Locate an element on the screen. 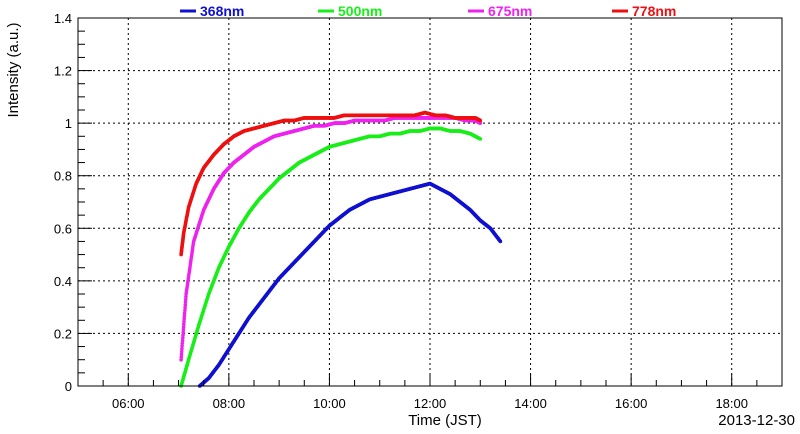 The height and width of the screenshot is (434, 800). y-tick-label: 1.2 is located at coordinates (63, 71).